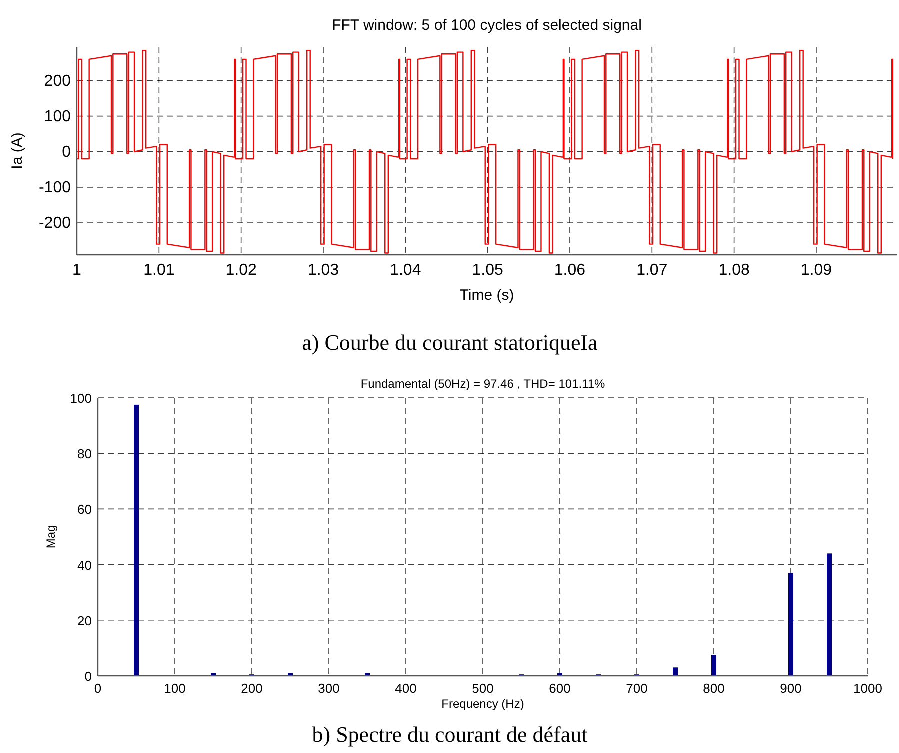 The width and height of the screenshot is (899, 753). What do you see at coordinates (98, 688) in the screenshot?
I see `x-tick-label: 0` at bounding box center [98, 688].